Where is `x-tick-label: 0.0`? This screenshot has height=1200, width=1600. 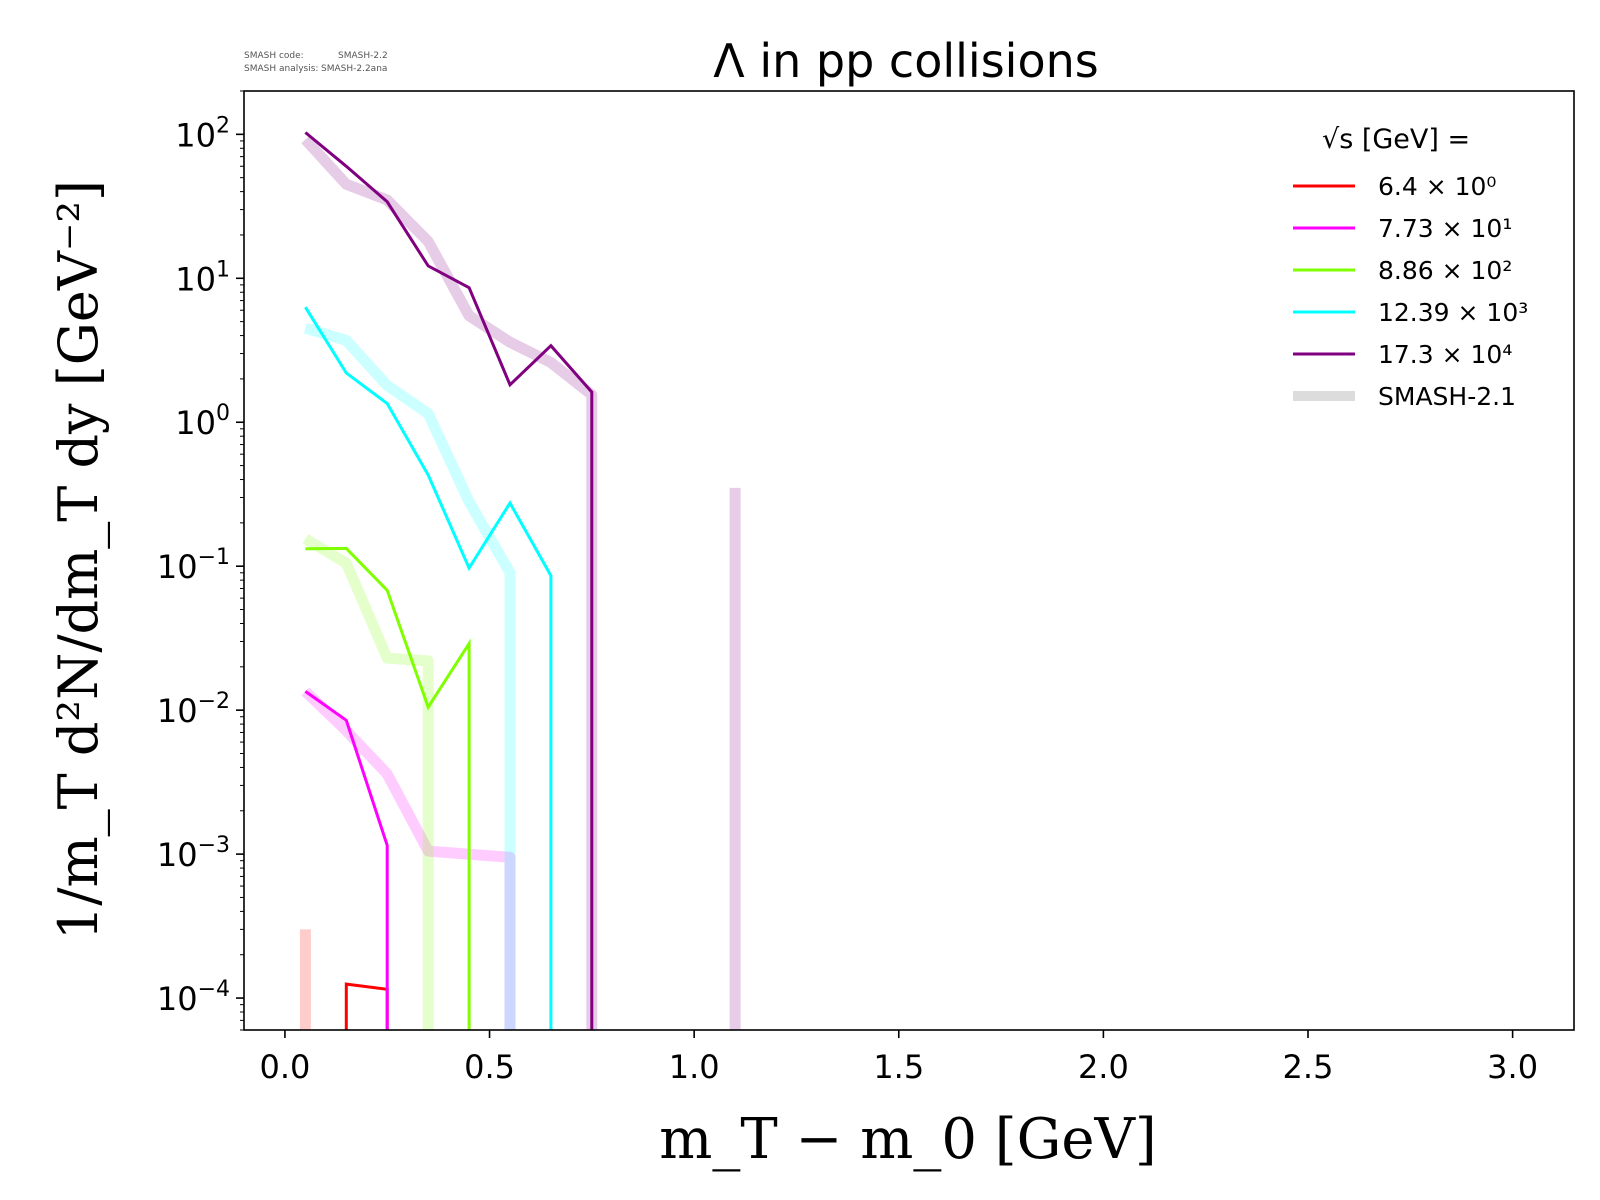
x-tick-label: 0.0 is located at coordinates (284, 1067).